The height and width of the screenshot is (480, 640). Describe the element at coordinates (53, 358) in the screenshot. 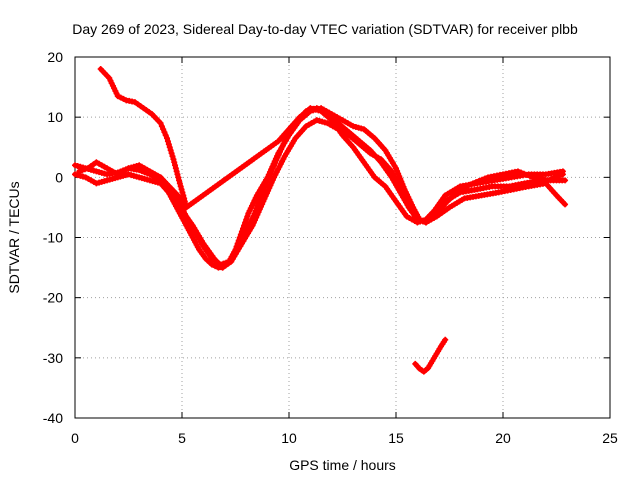

I see `y-tick-label: -30` at that location.